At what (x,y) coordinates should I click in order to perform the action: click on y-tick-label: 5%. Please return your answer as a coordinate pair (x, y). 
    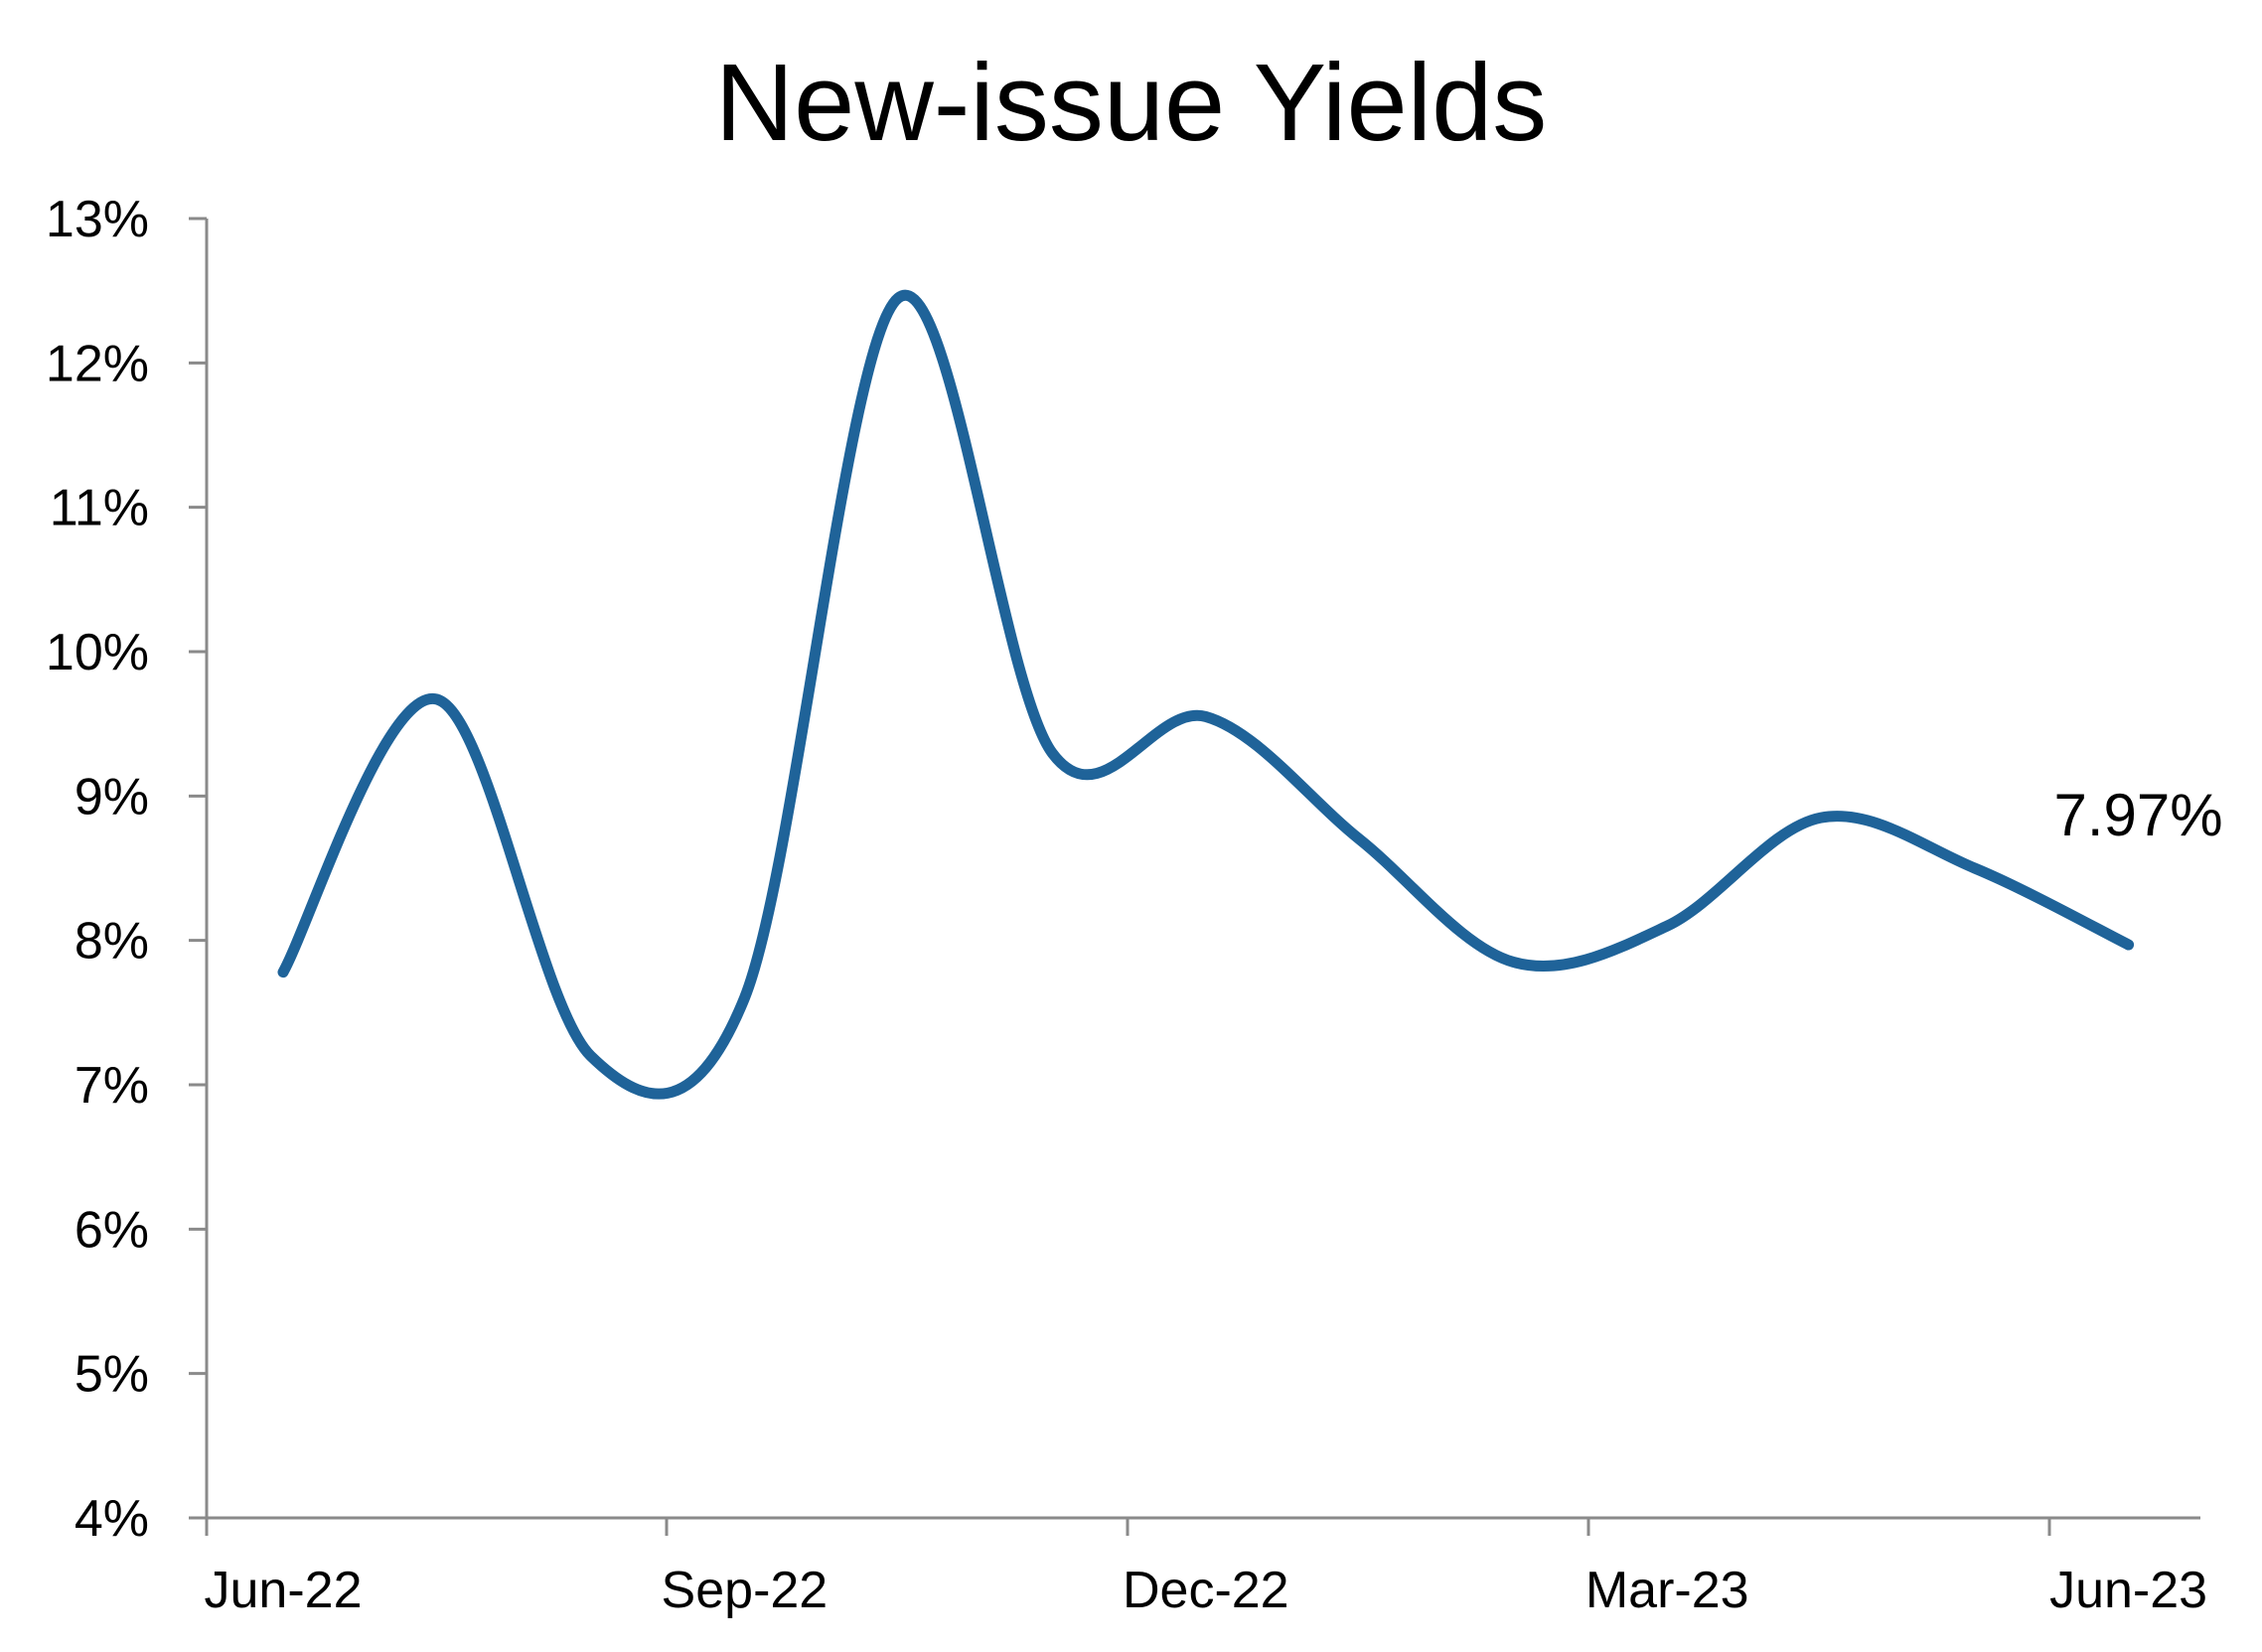
    Looking at the image, I should click on (112, 1375).